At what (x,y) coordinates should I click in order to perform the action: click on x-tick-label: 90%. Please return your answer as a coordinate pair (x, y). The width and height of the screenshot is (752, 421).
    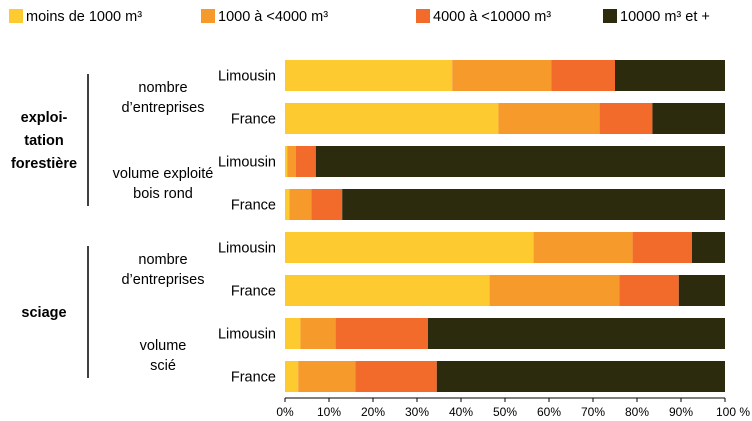
    Looking at the image, I should click on (681, 412).